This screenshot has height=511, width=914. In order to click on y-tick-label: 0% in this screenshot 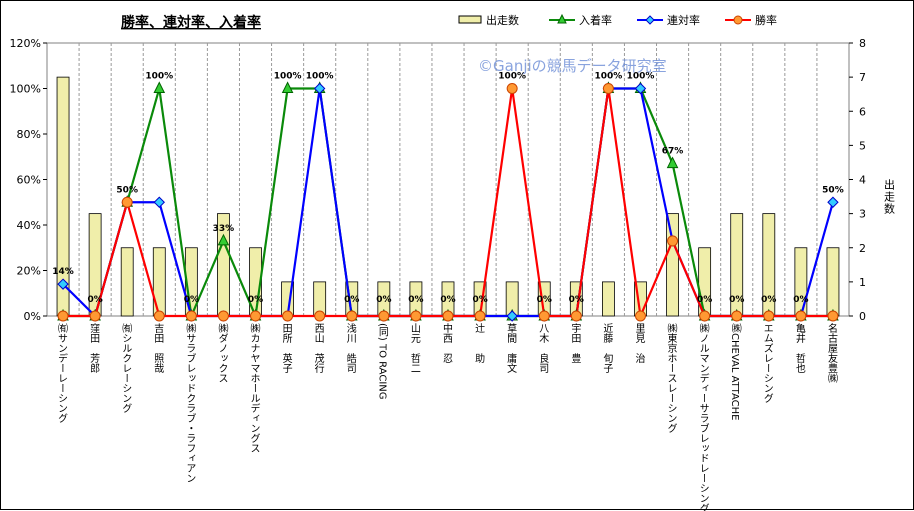, I will do `click(32, 316)`.